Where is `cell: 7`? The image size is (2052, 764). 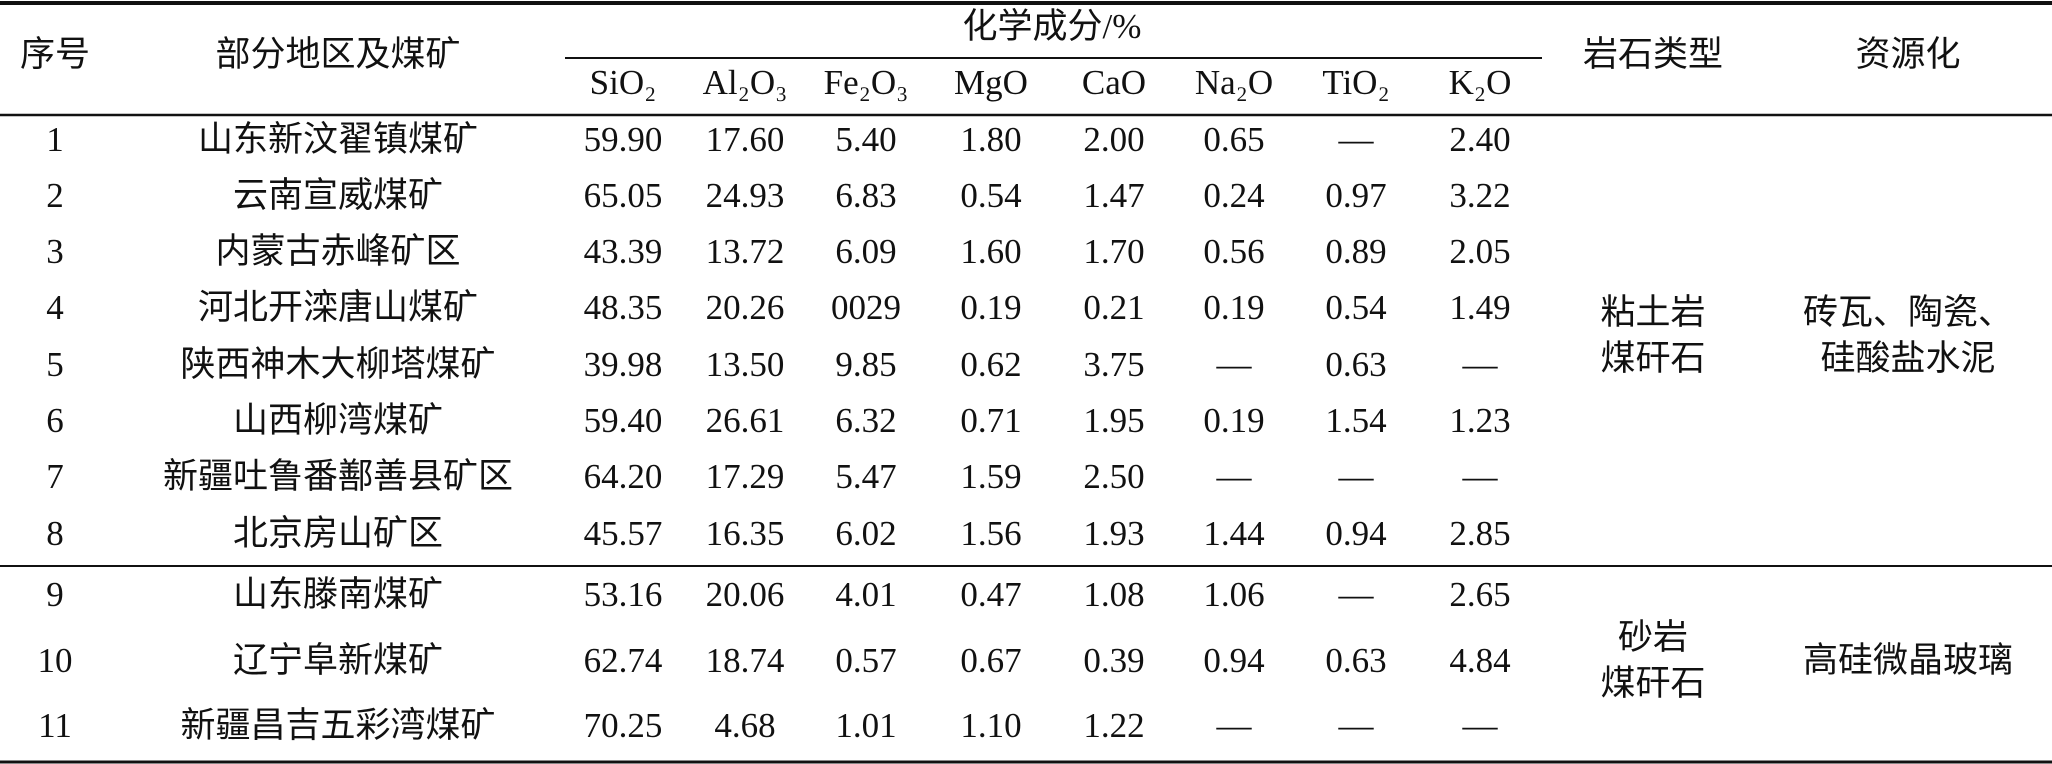 cell: 7 is located at coordinates (55, 476).